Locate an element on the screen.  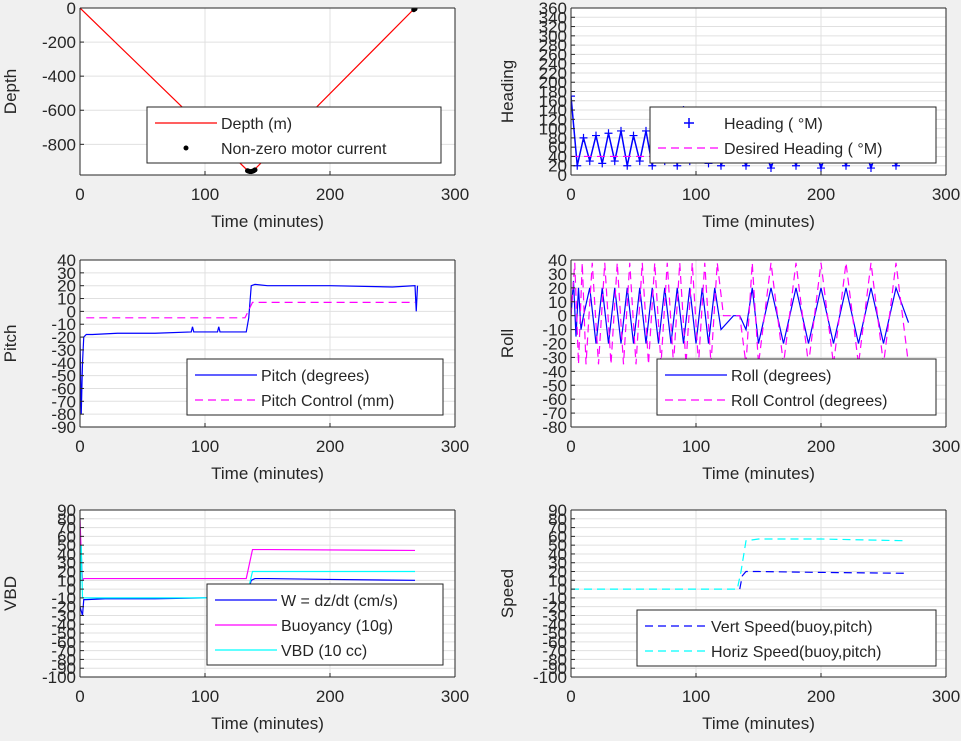
y-tick-label: 70 is located at coordinates (557, 528).